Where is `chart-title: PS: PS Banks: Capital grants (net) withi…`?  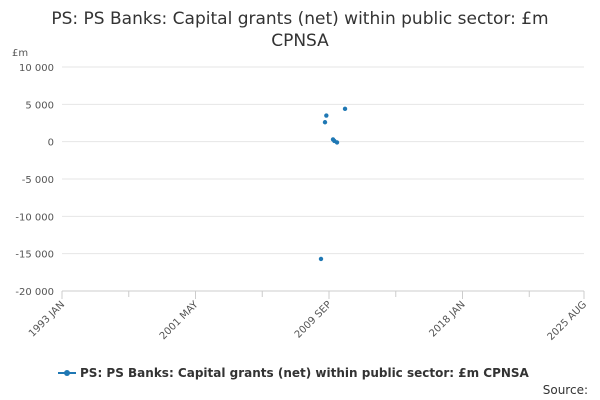 chart-title: PS: PS Banks: Capital grants (net) withi… is located at coordinates (300, 30).